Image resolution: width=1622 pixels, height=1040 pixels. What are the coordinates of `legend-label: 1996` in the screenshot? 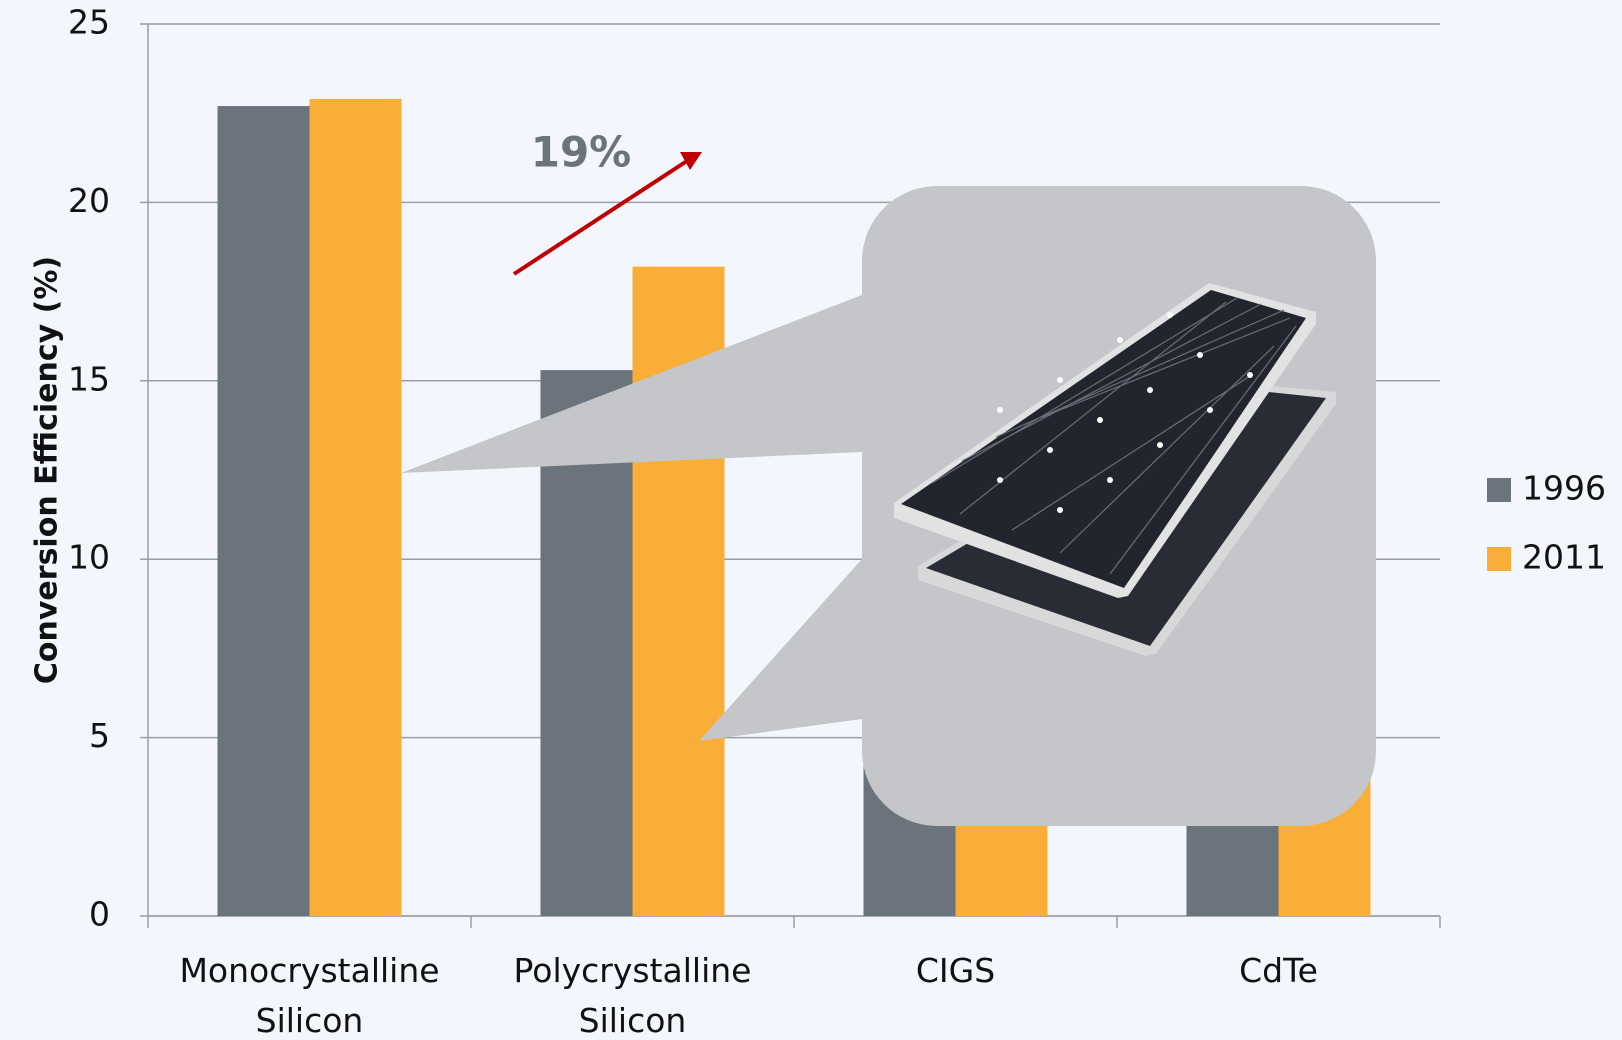 It's located at (1564, 488).